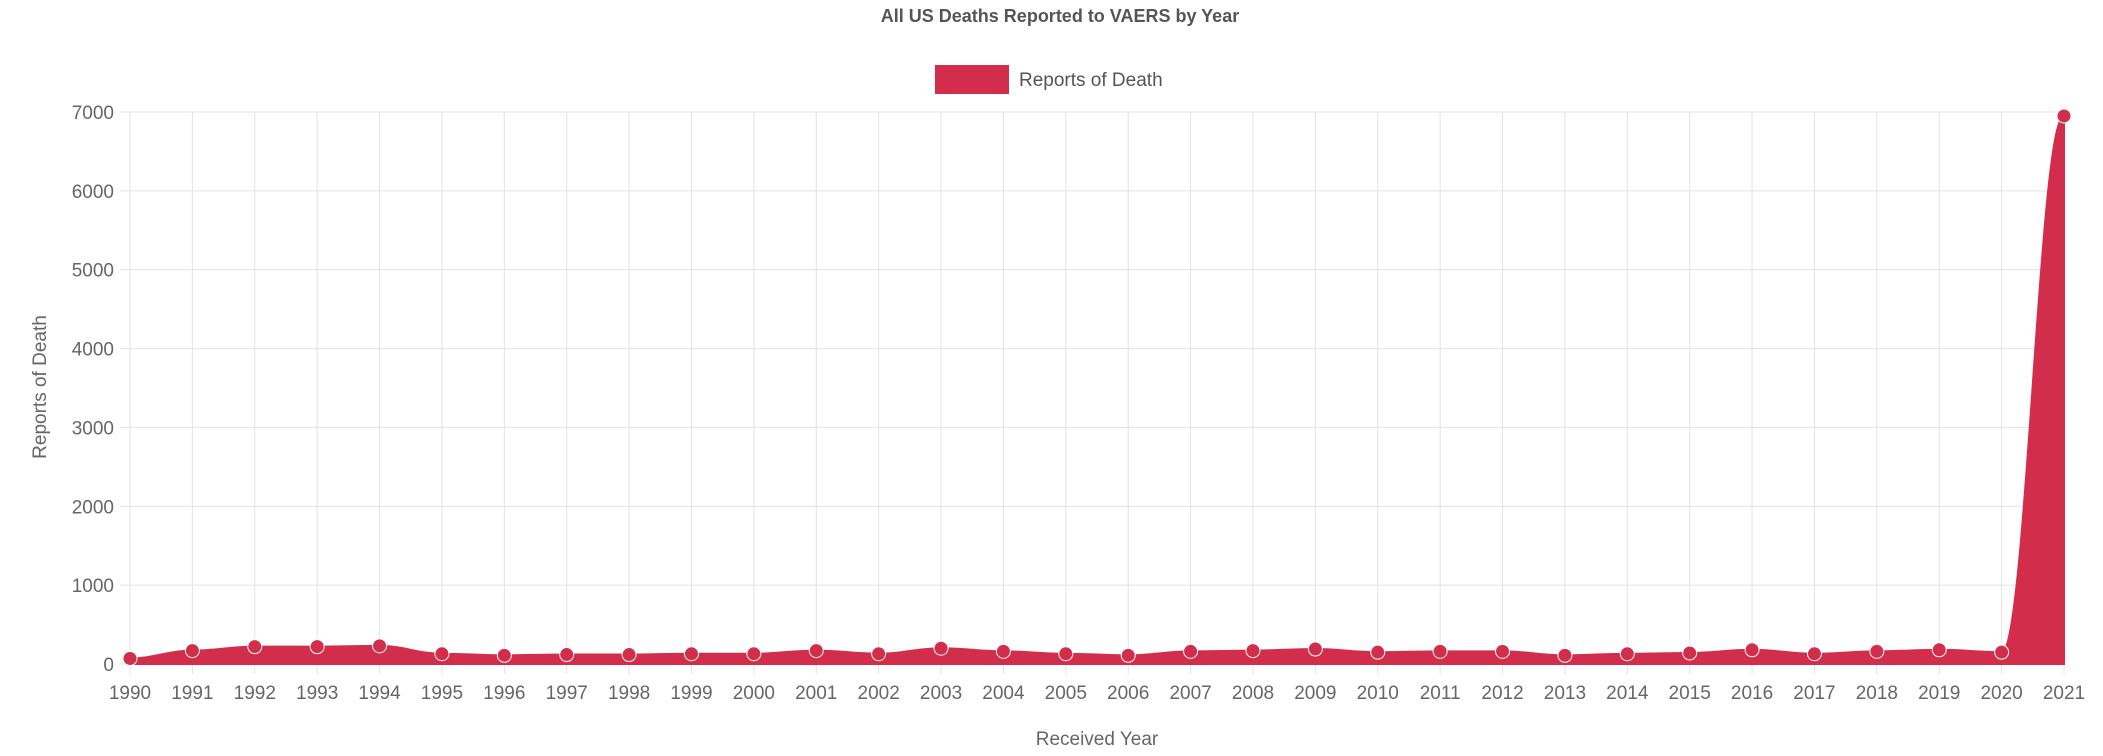 This screenshot has height=756, width=2103. I want to click on data-point-2014, so click(1627, 654).